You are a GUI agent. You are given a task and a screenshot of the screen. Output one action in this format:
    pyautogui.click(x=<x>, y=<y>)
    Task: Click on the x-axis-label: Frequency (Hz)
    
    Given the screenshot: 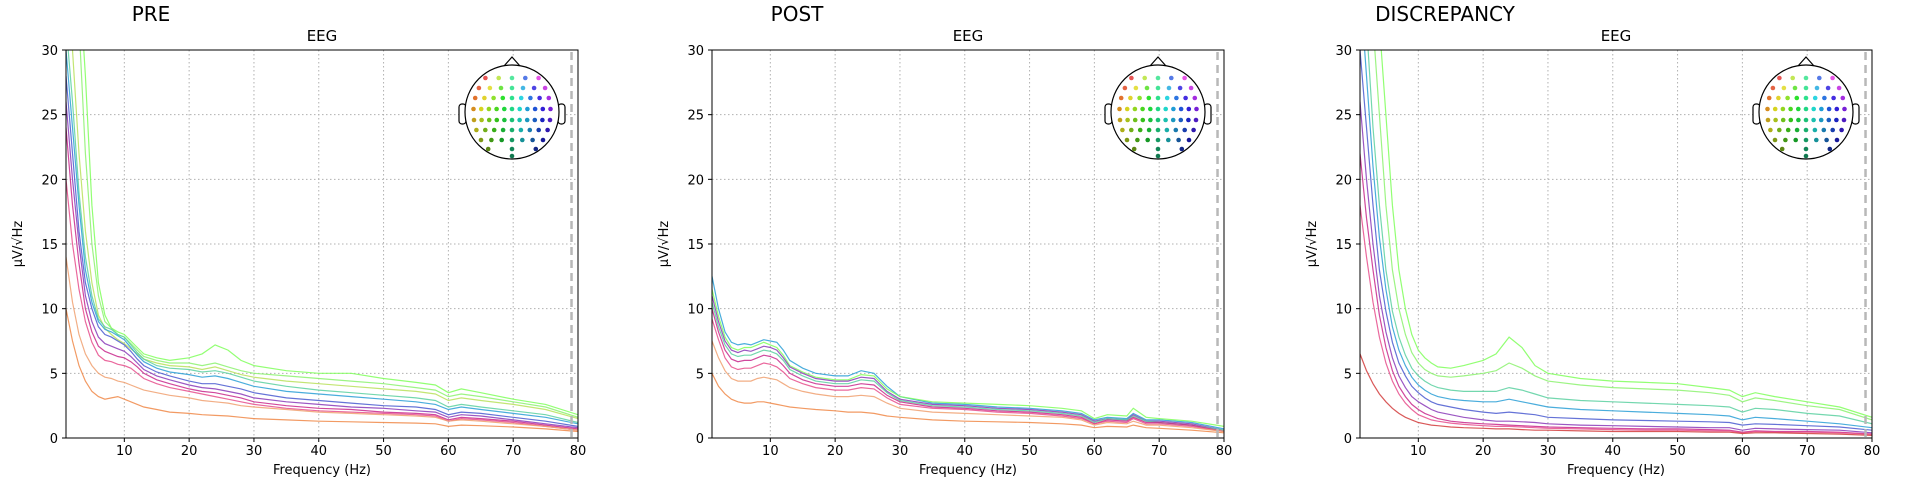 What is the action you would take?
    pyautogui.click(x=968, y=470)
    